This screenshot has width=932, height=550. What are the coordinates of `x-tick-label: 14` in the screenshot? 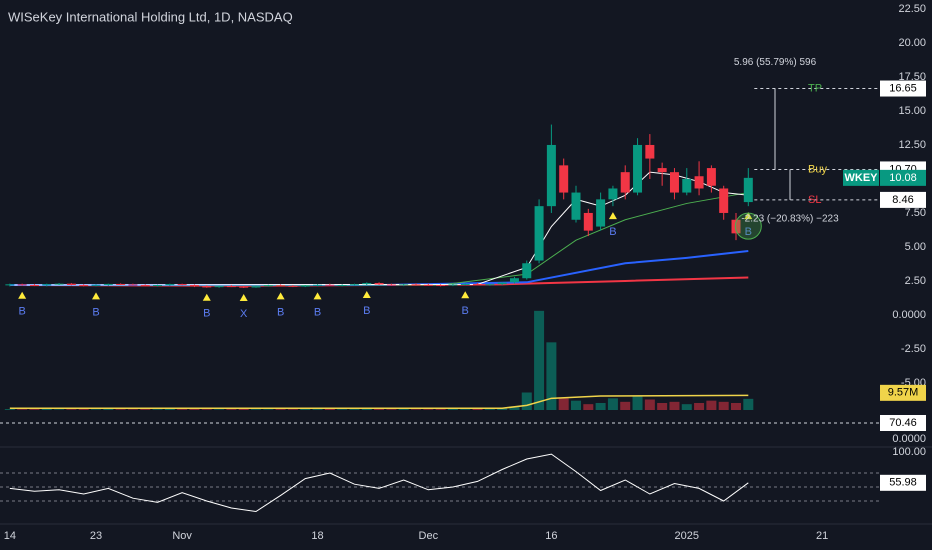 It's located at (10, 536).